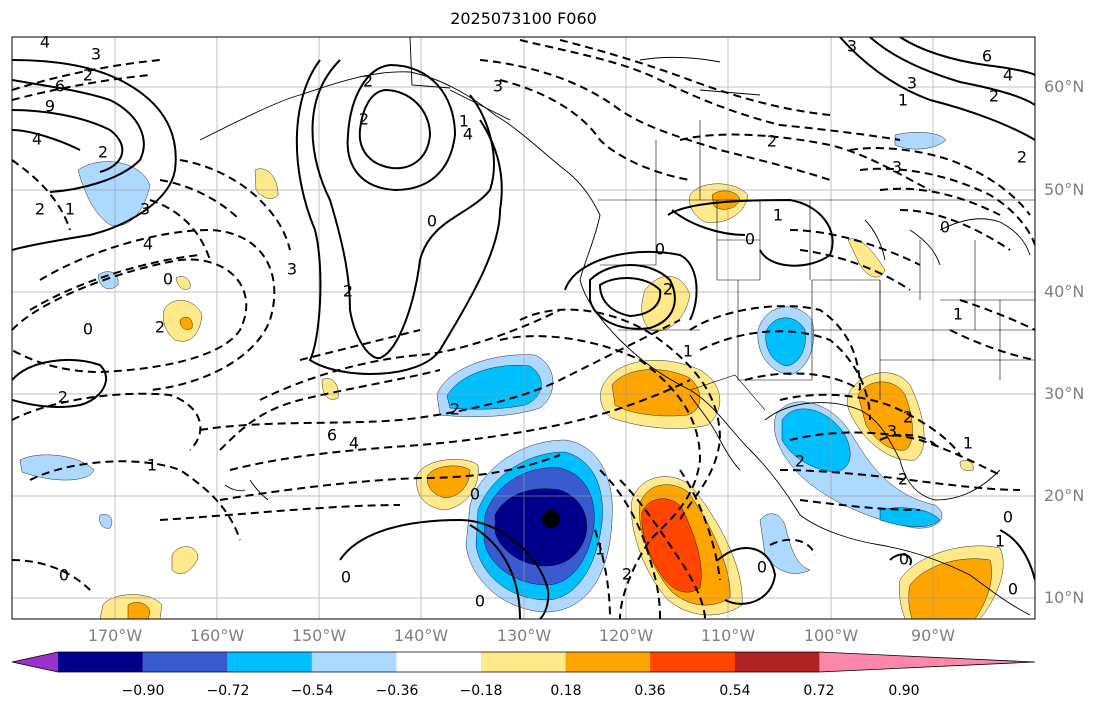 This screenshot has height=712, width=1105. What do you see at coordinates (650, 691) in the screenshot?
I see `colorbar-tick-label: 0.36` at bounding box center [650, 691].